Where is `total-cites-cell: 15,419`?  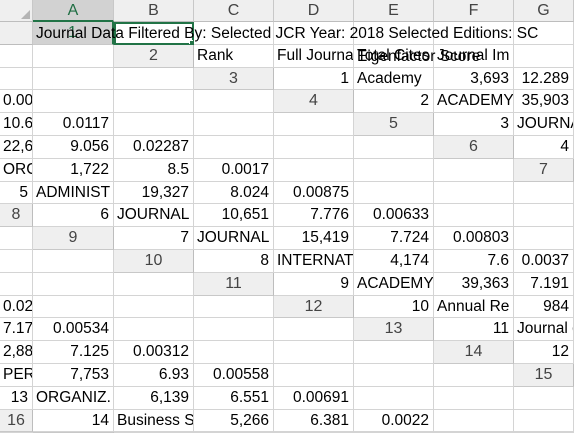
total-cites-cell: 15,419 is located at coordinates (314, 238).